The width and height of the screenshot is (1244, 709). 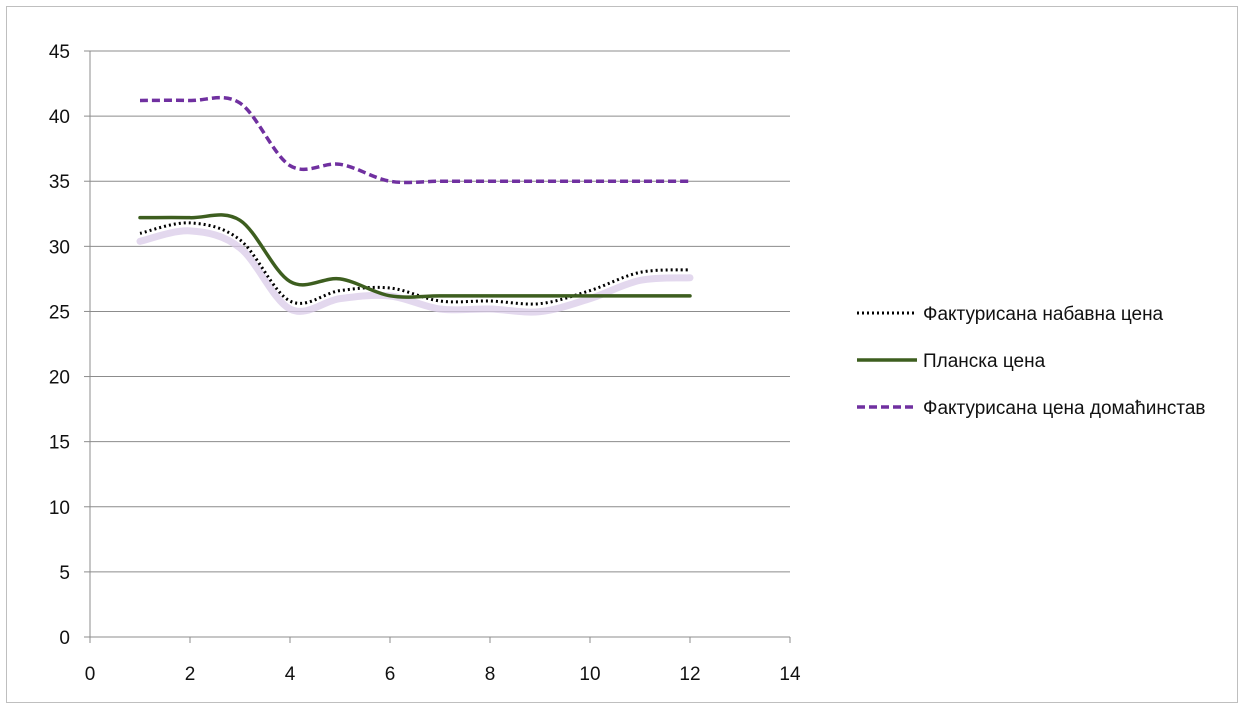 What do you see at coordinates (689, 674) in the screenshot?
I see `x-tick-label: 12` at bounding box center [689, 674].